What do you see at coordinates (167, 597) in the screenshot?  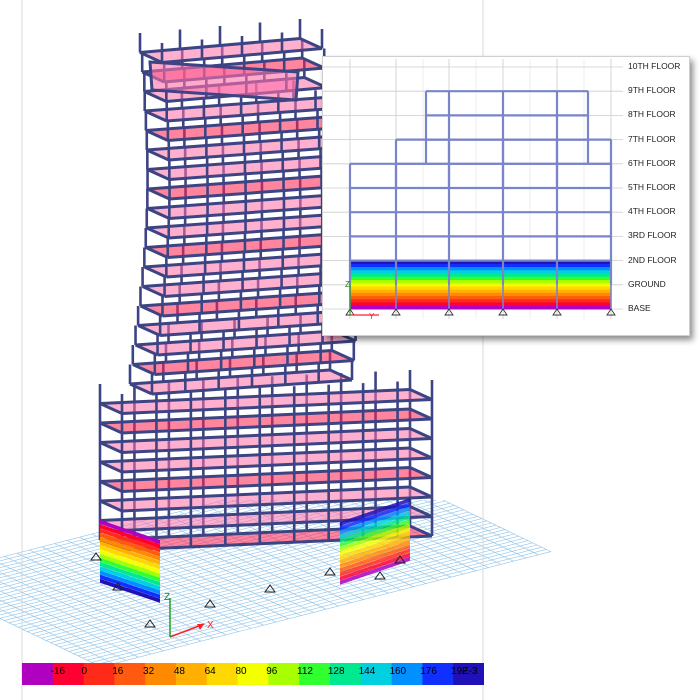 I see `axis-label-z: Z` at bounding box center [167, 597].